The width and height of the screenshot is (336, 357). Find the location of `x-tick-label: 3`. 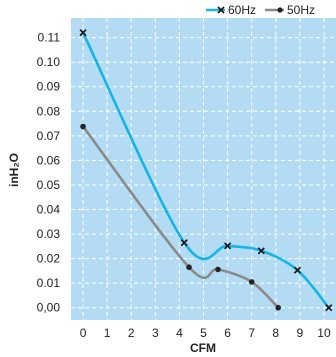

x-tick-label: 3 is located at coordinates (155, 333).